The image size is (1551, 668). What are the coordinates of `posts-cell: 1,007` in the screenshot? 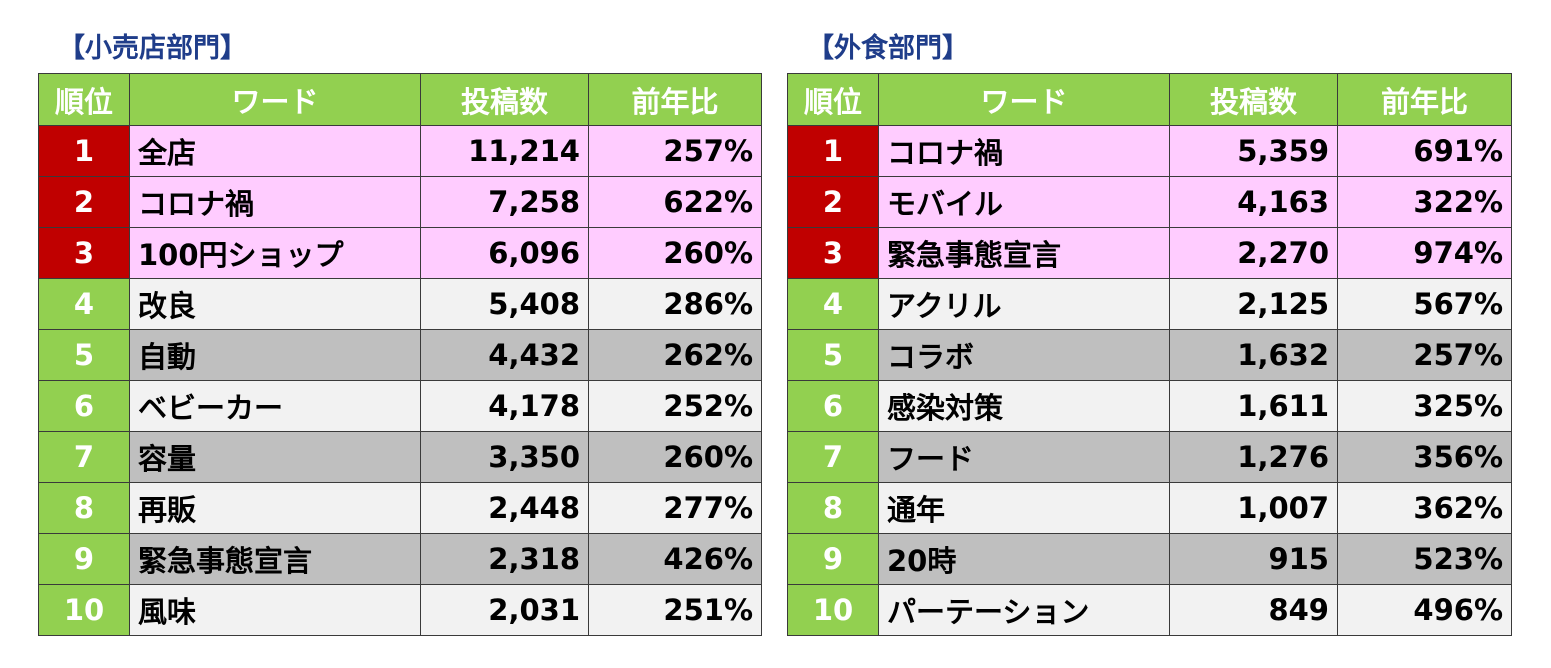 It's located at (1253, 508).